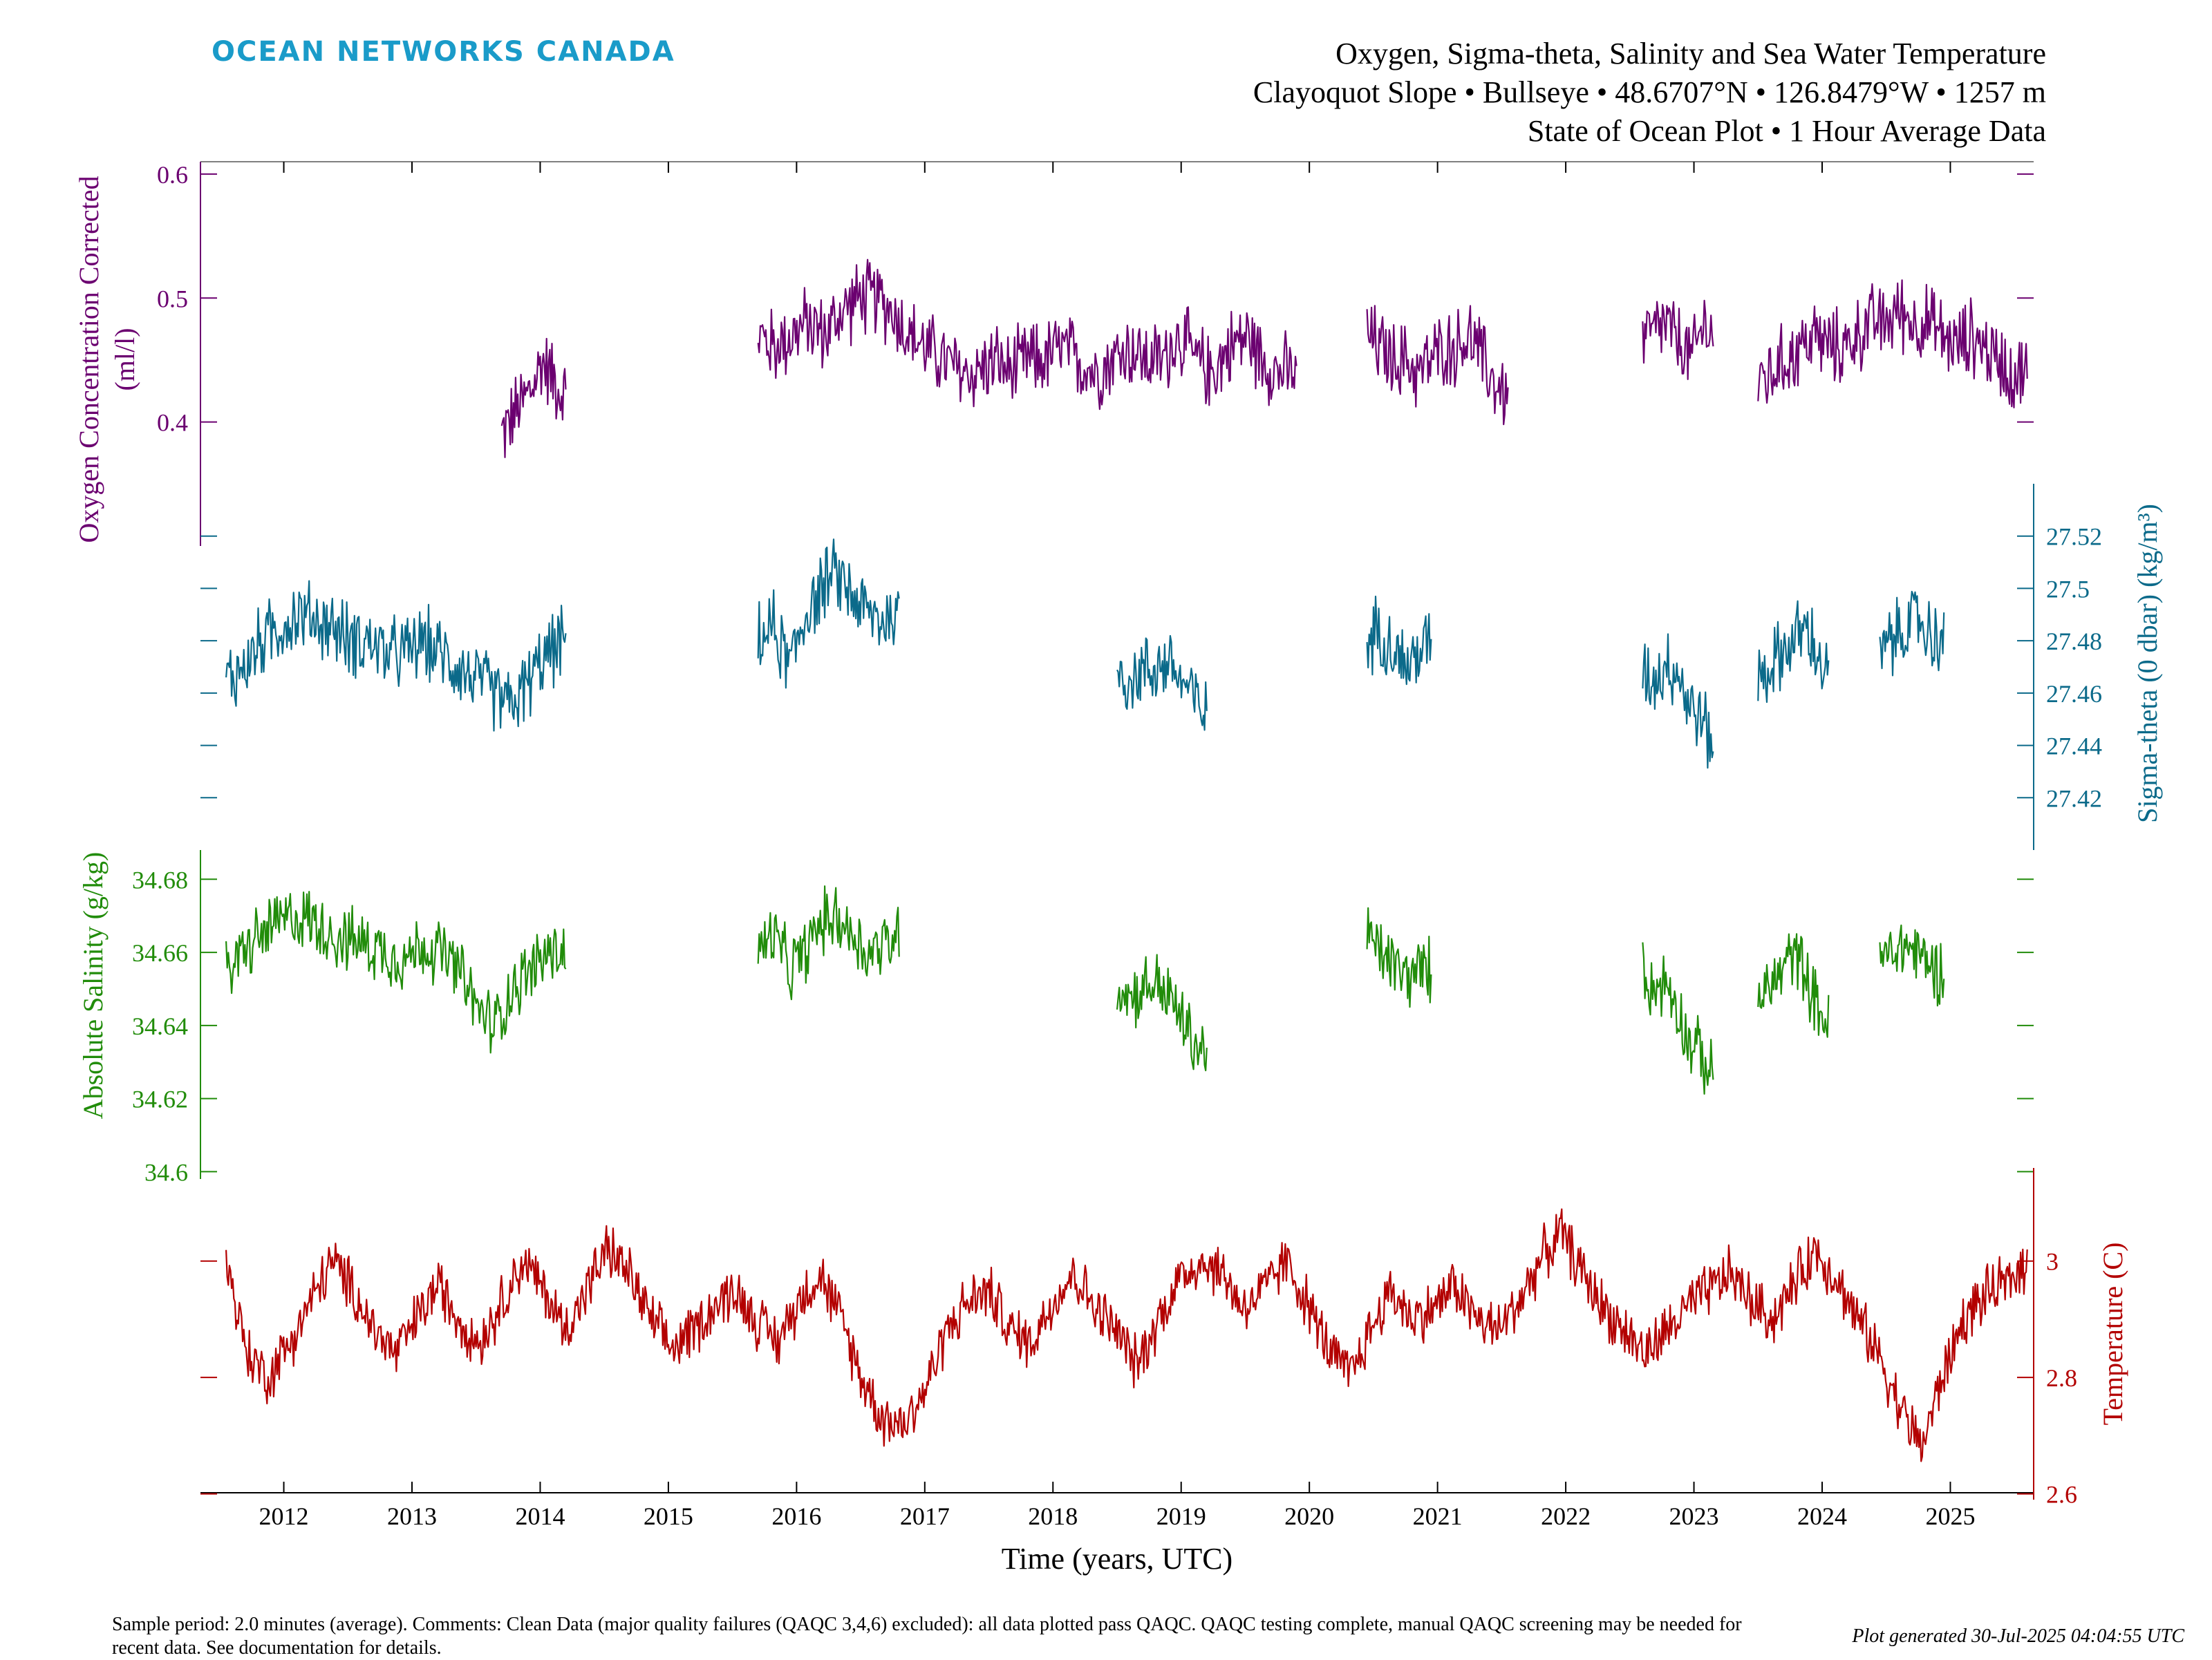  Describe the element at coordinates (796, 1516) in the screenshot. I see `x-tick-label: 2016` at that location.